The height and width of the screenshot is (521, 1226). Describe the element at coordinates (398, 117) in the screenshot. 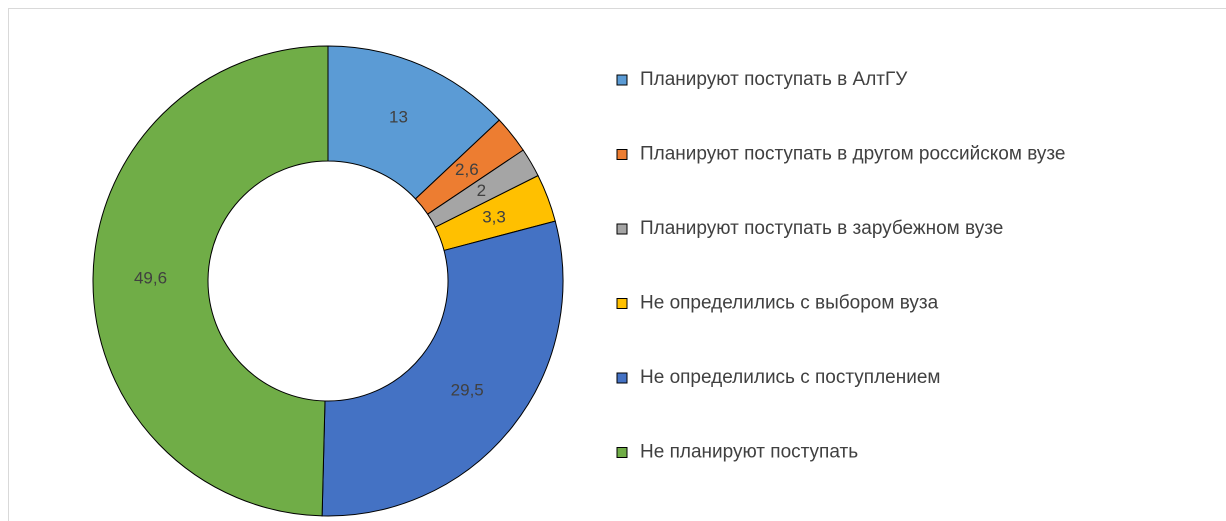

I see `data-label: 13` at that location.